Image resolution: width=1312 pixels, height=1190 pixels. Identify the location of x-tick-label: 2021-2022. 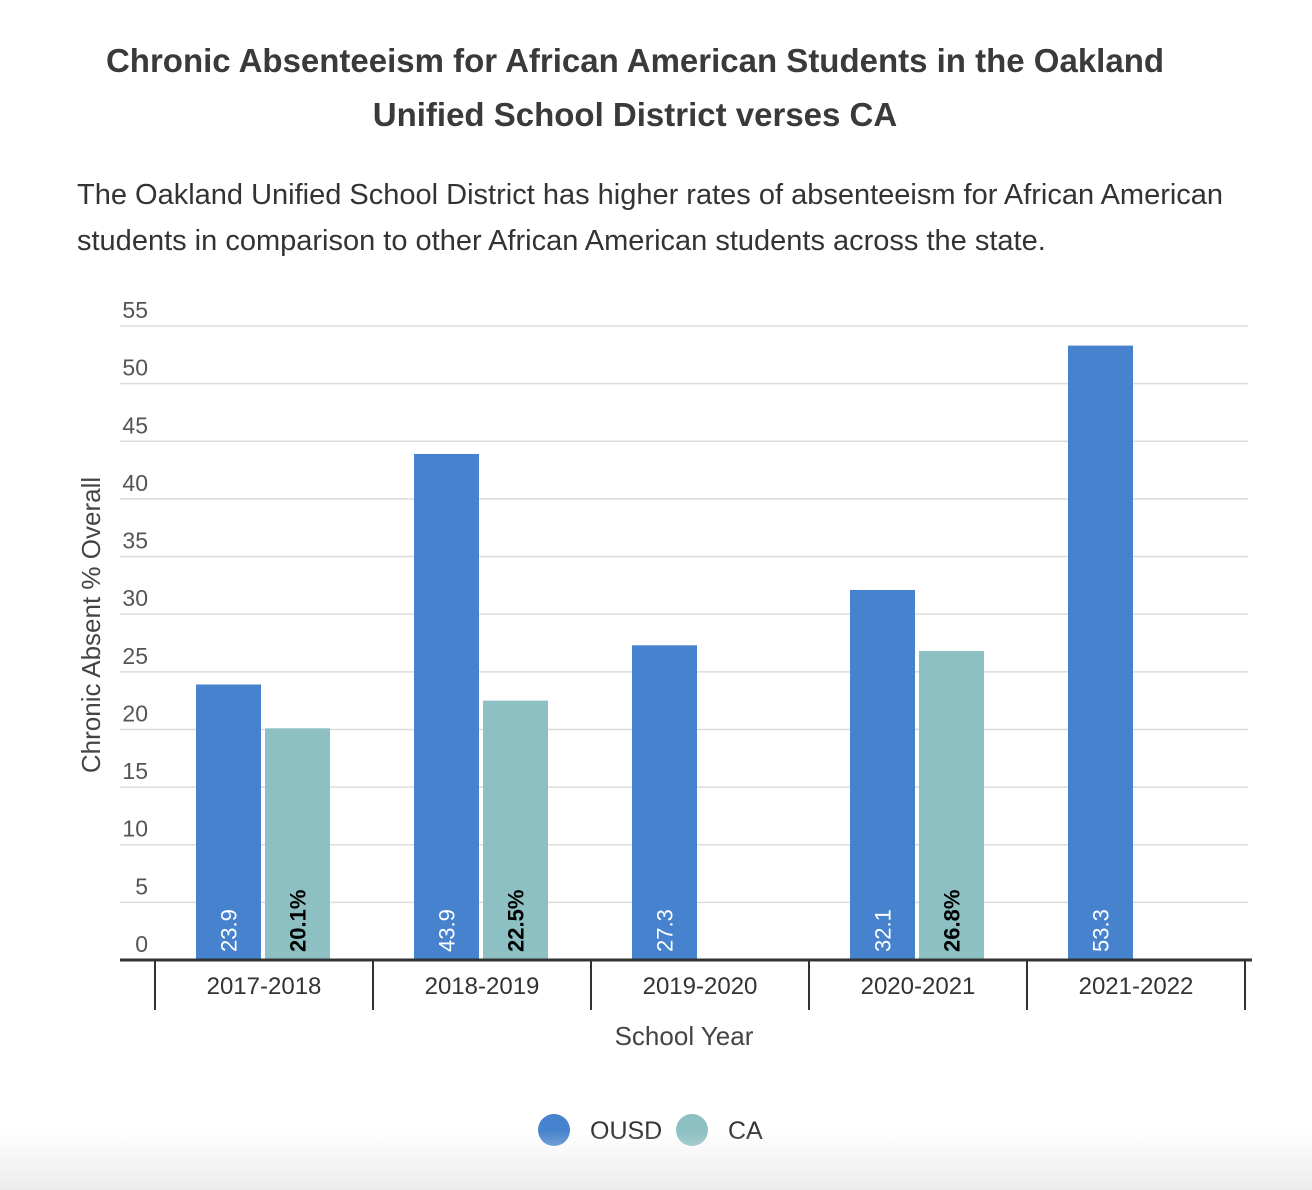
(1136, 986).